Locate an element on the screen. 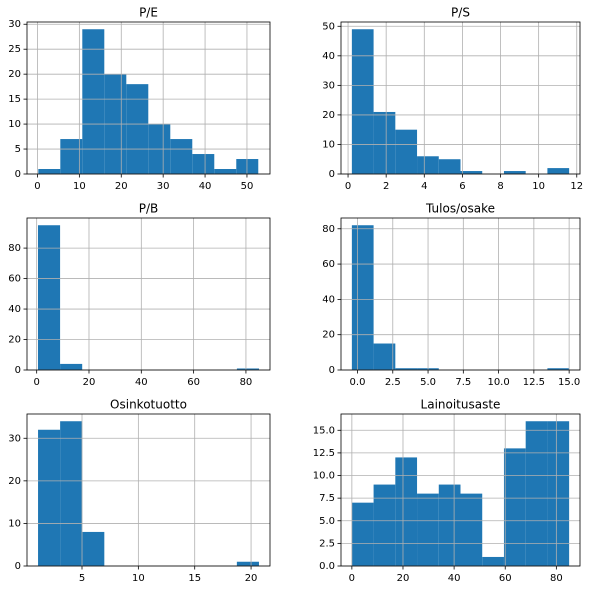 The image size is (598, 590). x-tick-label: 15.0 is located at coordinates (569, 382).